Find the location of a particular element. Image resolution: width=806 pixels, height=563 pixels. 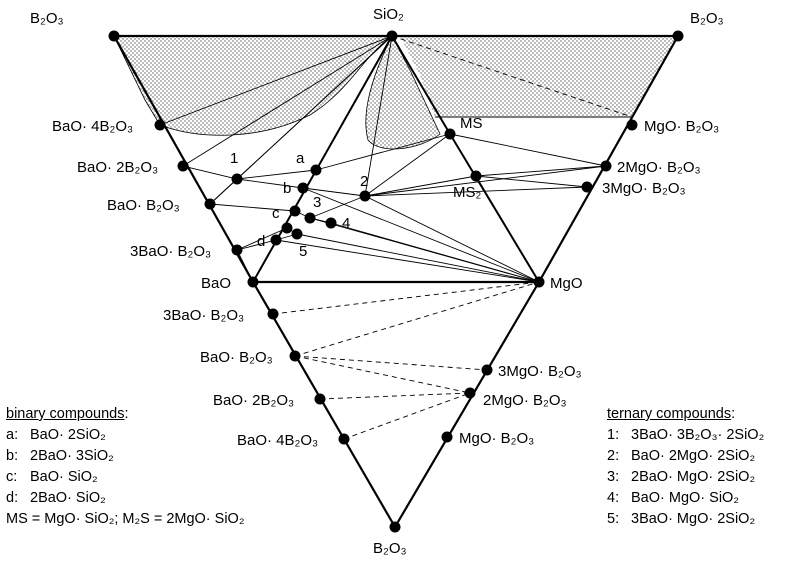

ternary-legend-text: BaO· 2MgO· 2SiO₂ is located at coordinates (693, 456).